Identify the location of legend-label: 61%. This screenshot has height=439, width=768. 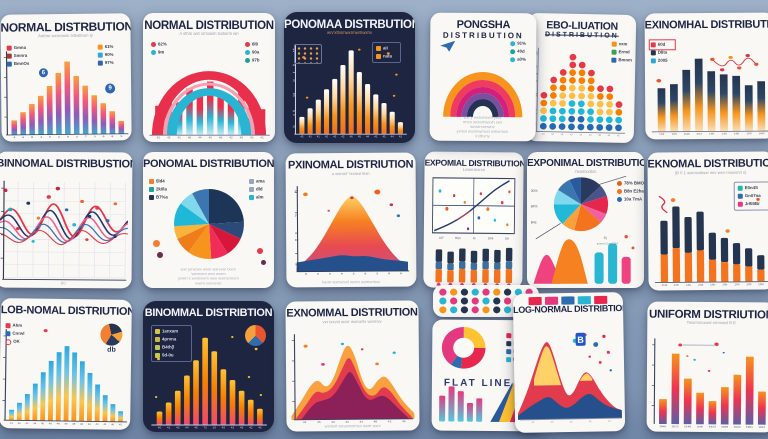
(109, 47).